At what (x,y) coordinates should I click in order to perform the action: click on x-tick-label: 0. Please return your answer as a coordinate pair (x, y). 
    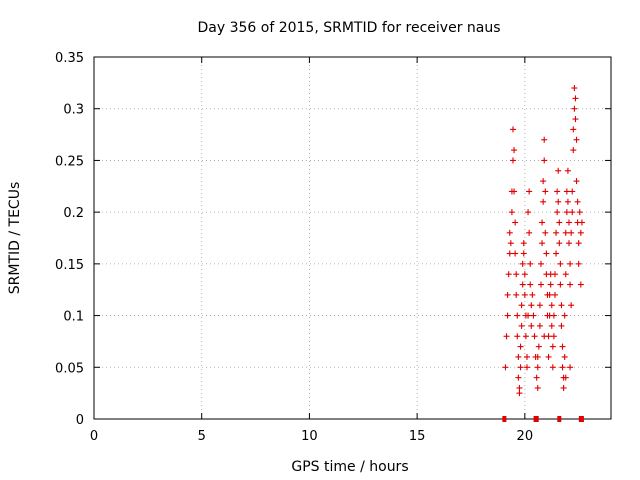
    Looking at the image, I should click on (94, 436).